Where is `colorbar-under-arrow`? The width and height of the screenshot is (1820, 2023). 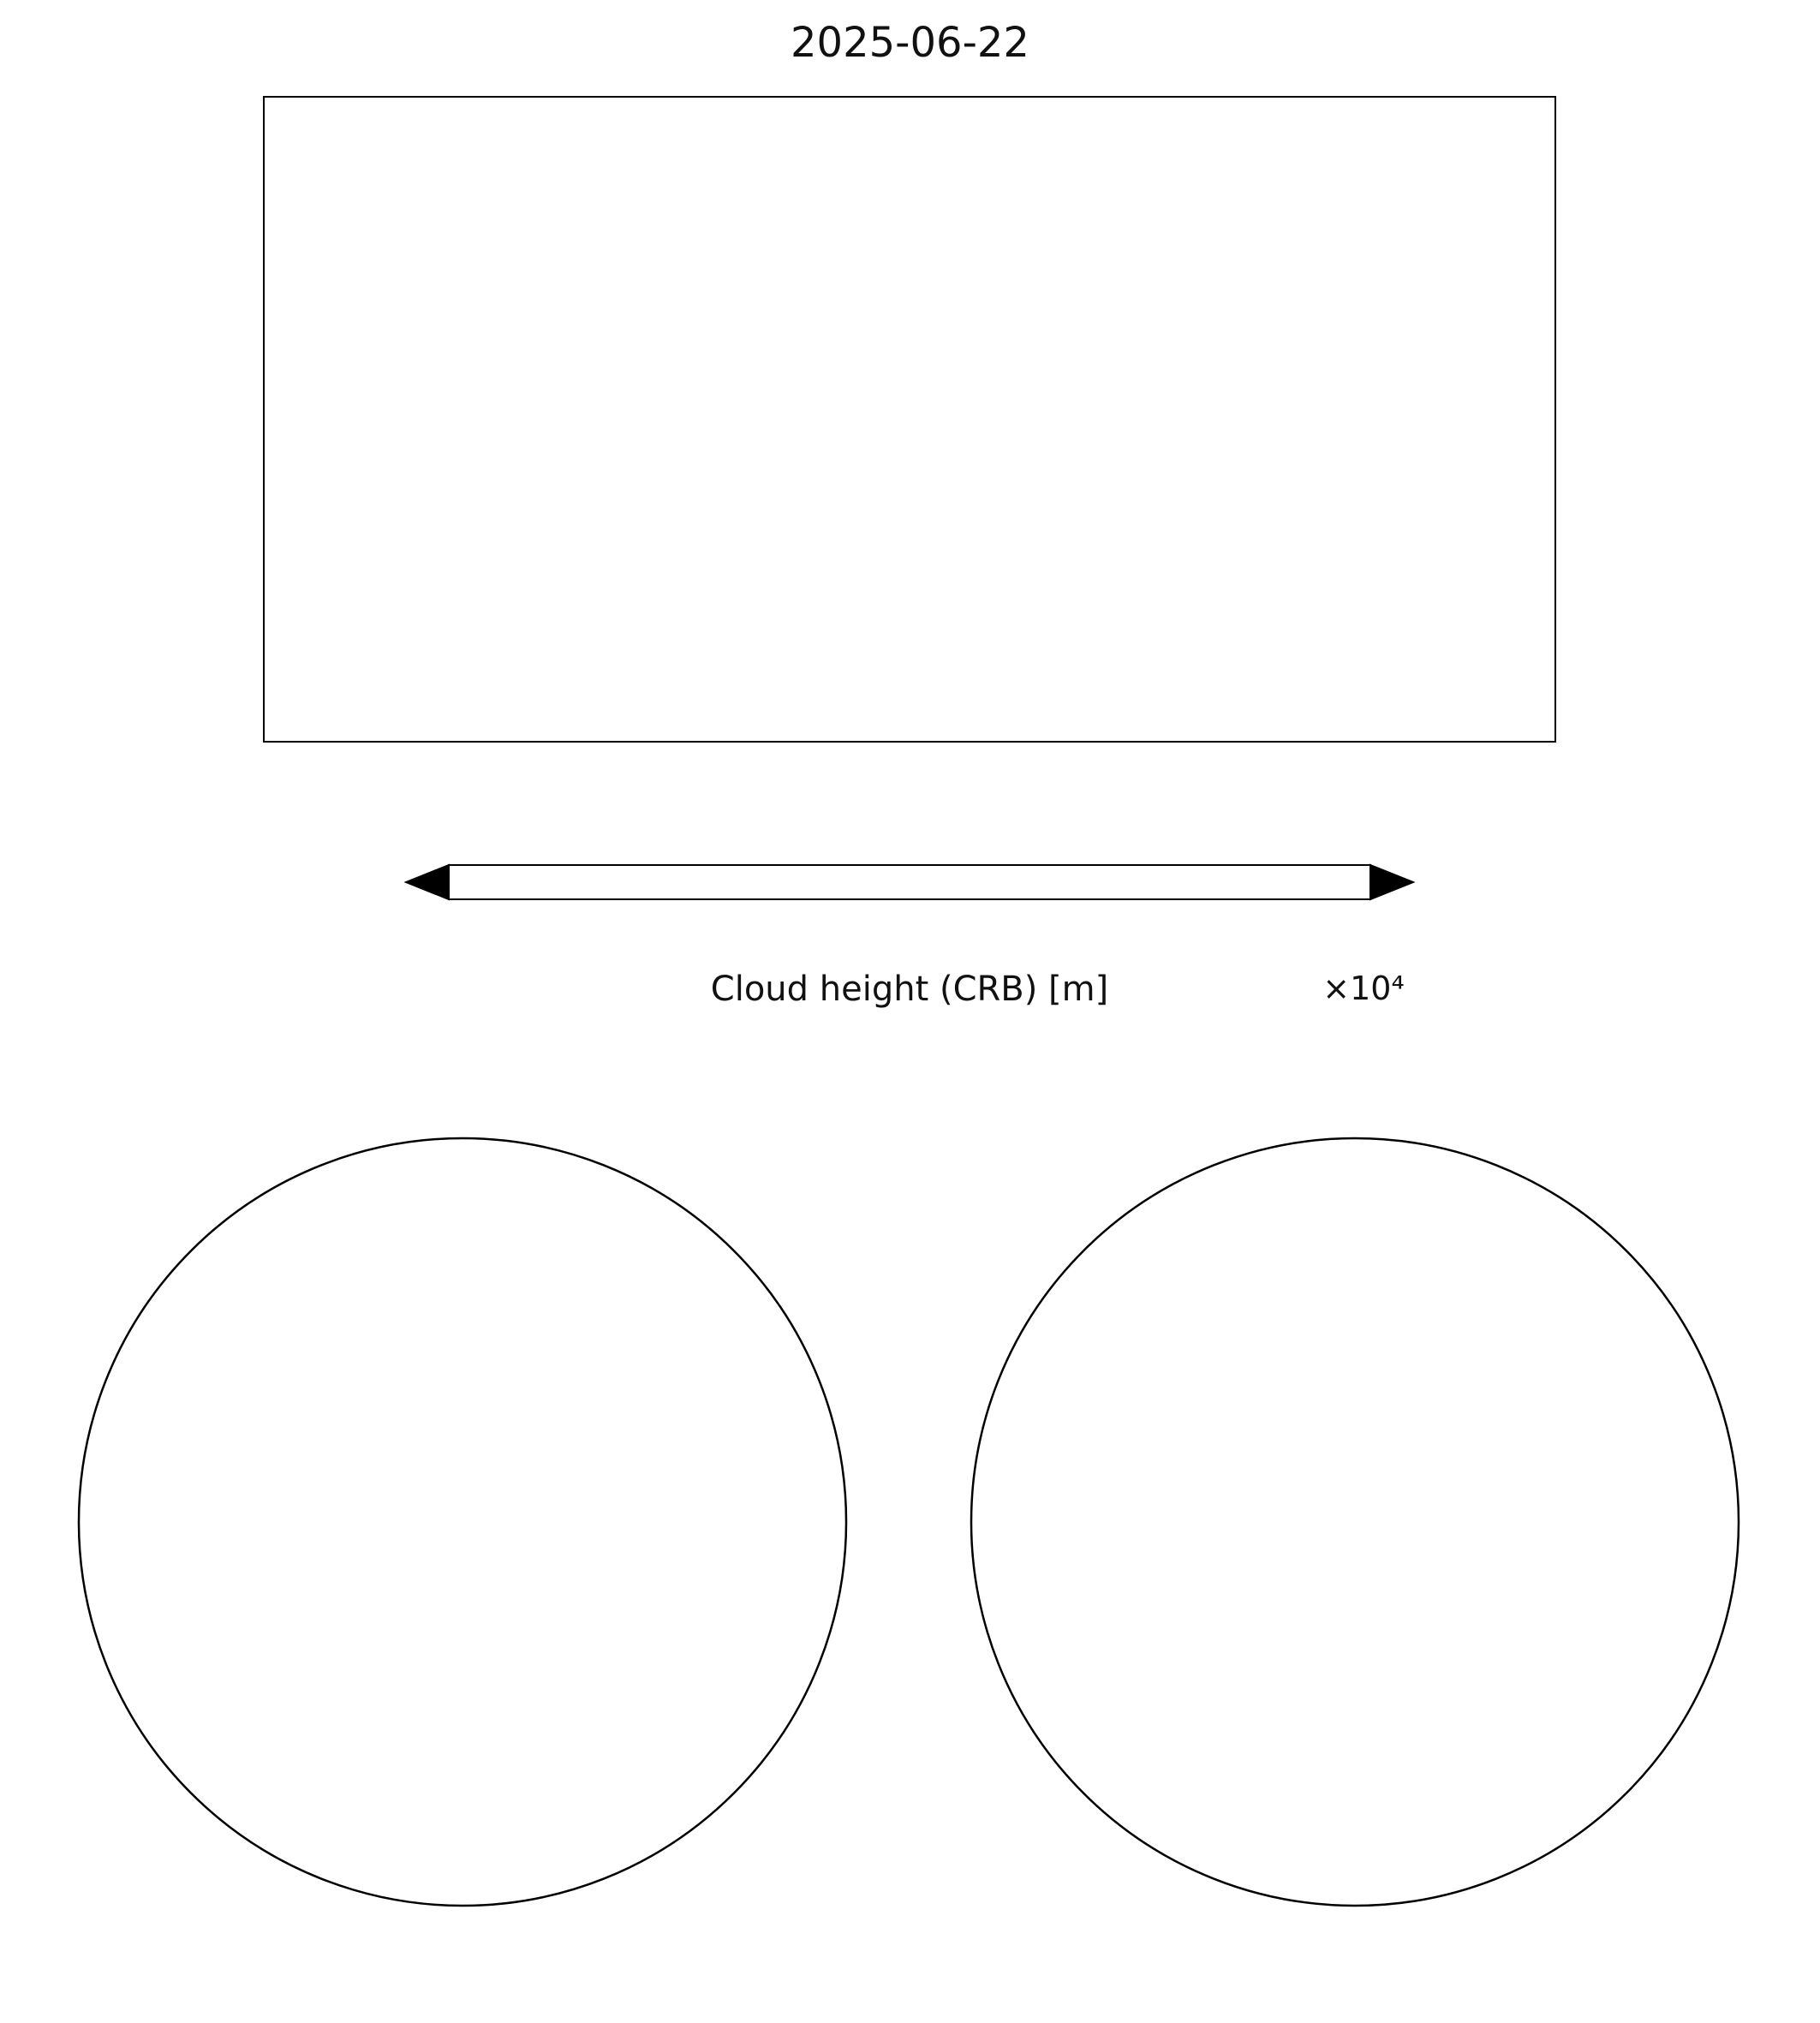
colorbar-under-arrow is located at coordinates (427, 882).